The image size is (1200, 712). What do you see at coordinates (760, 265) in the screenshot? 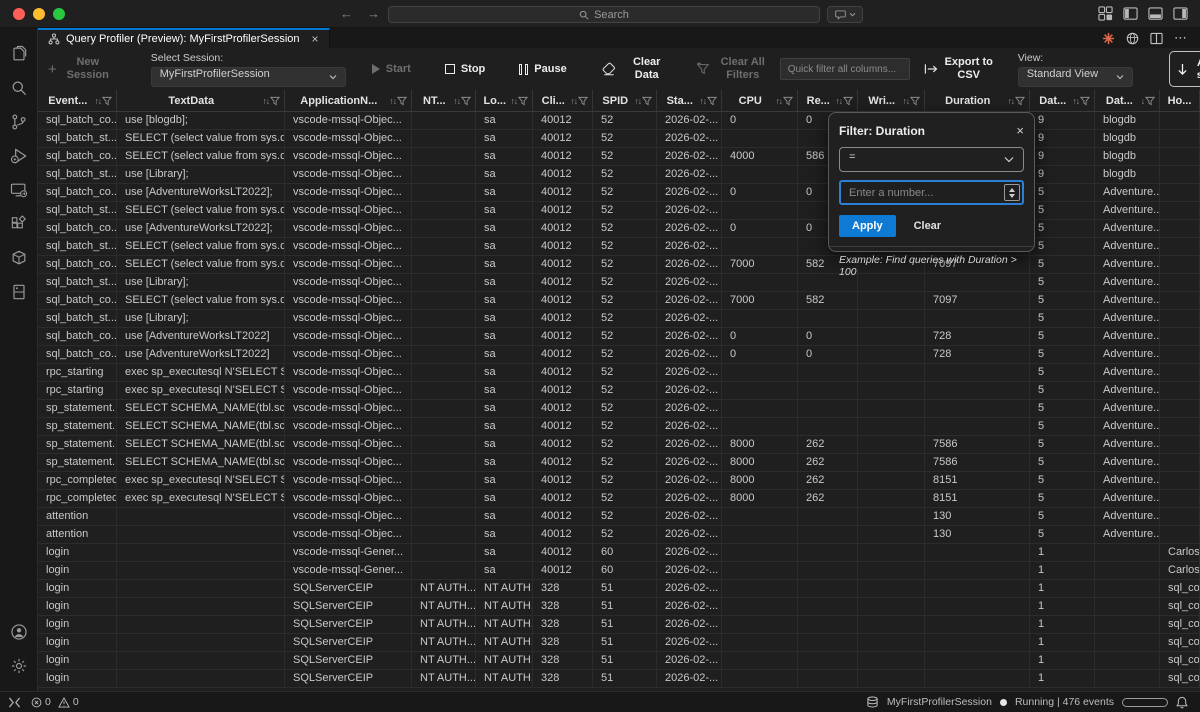
I see `cell: 7000` at bounding box center [760, 265].